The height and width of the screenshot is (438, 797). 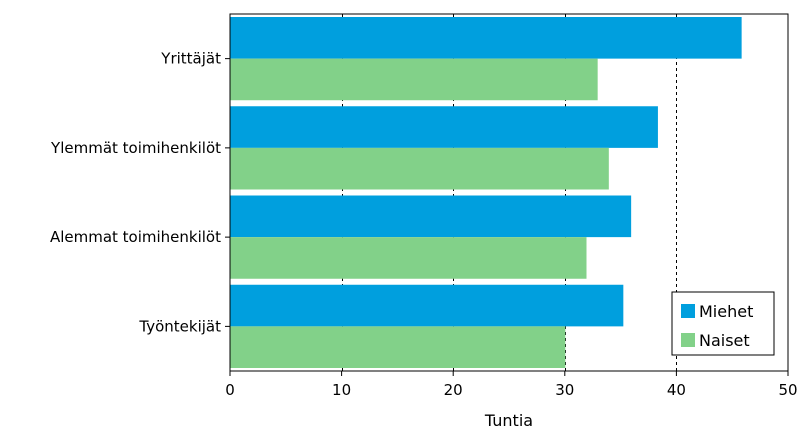 I want to click on legend-swatch-miehet, so click(x=688, y=311).